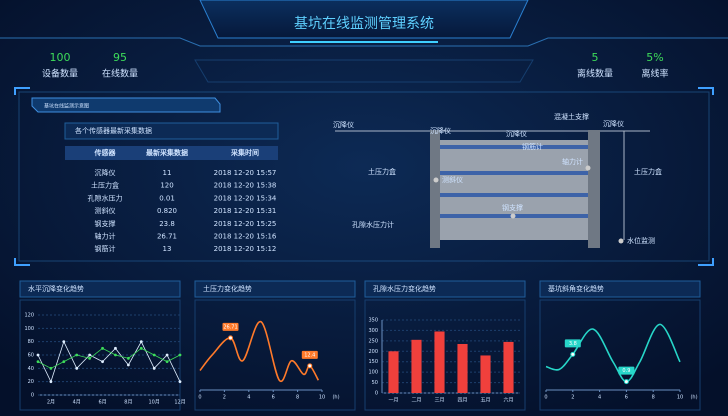 The image size is (728, 416). Describe the element at coordinates (693, 398) in the screenshot. I see `x-axis-label: (h)` at that location.